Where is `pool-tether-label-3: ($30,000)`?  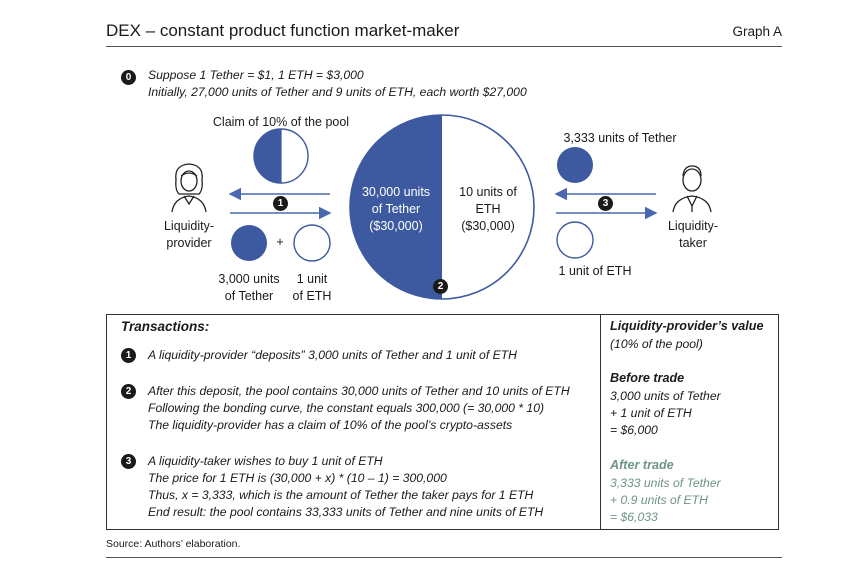
pool-tether-label-3: ($30,000) is located at coordinates (396, 226).